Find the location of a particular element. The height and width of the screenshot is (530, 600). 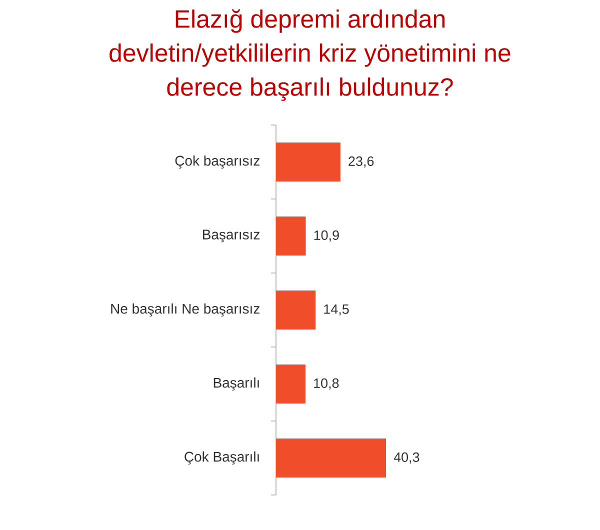

data-label: 40,3 is located at coordinates (407, 458).